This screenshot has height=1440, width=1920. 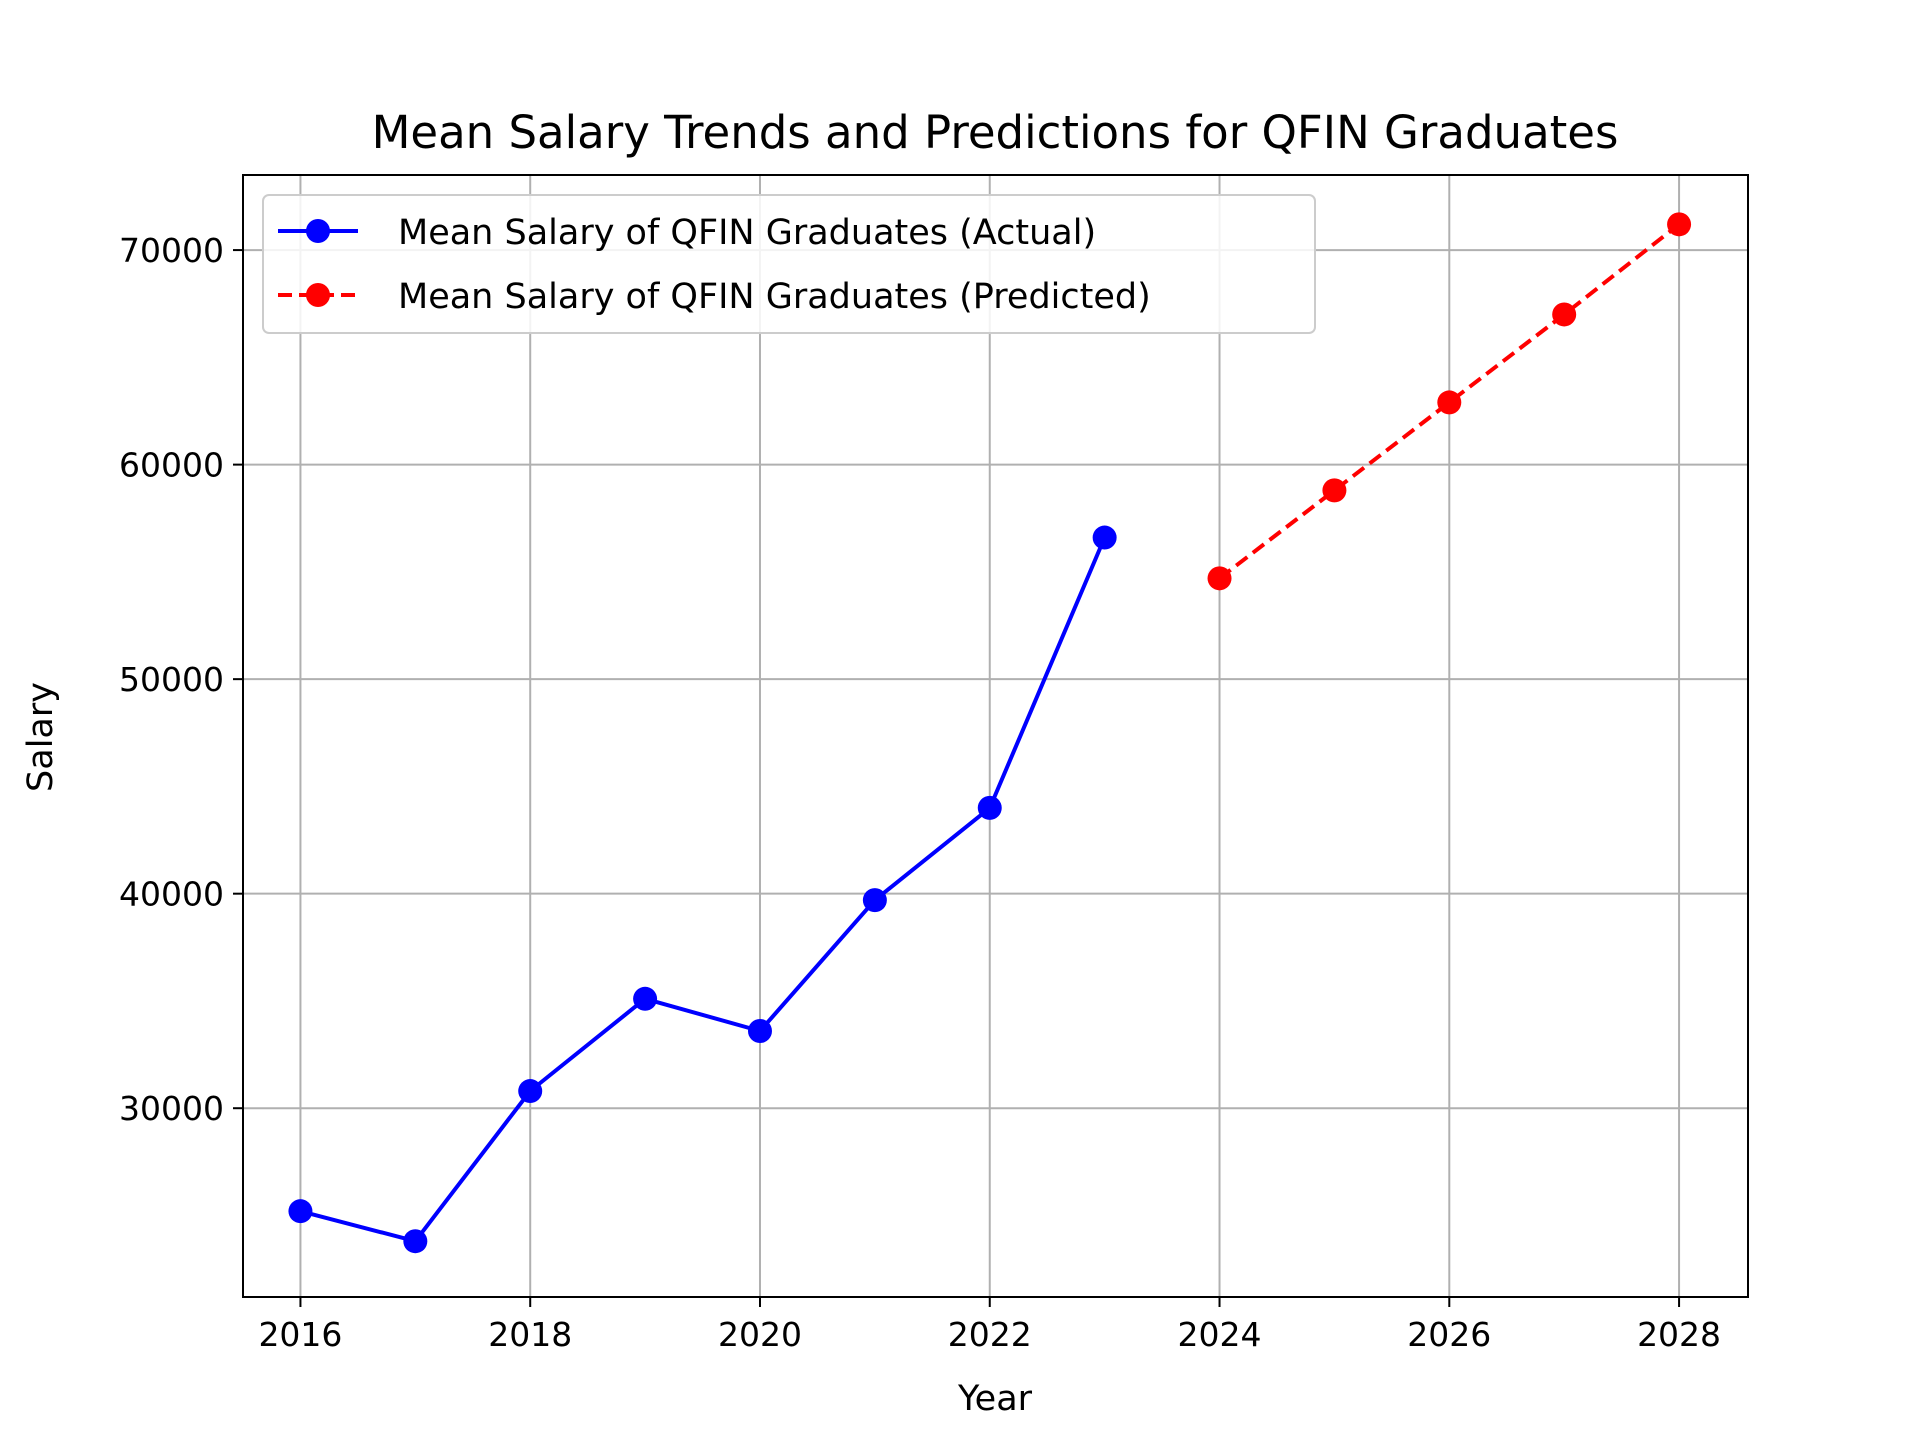 What do you see at coordinates (171, 894) in the screenshot?
I see `y-tick-label: 40000` at bounding box center [171, 894].